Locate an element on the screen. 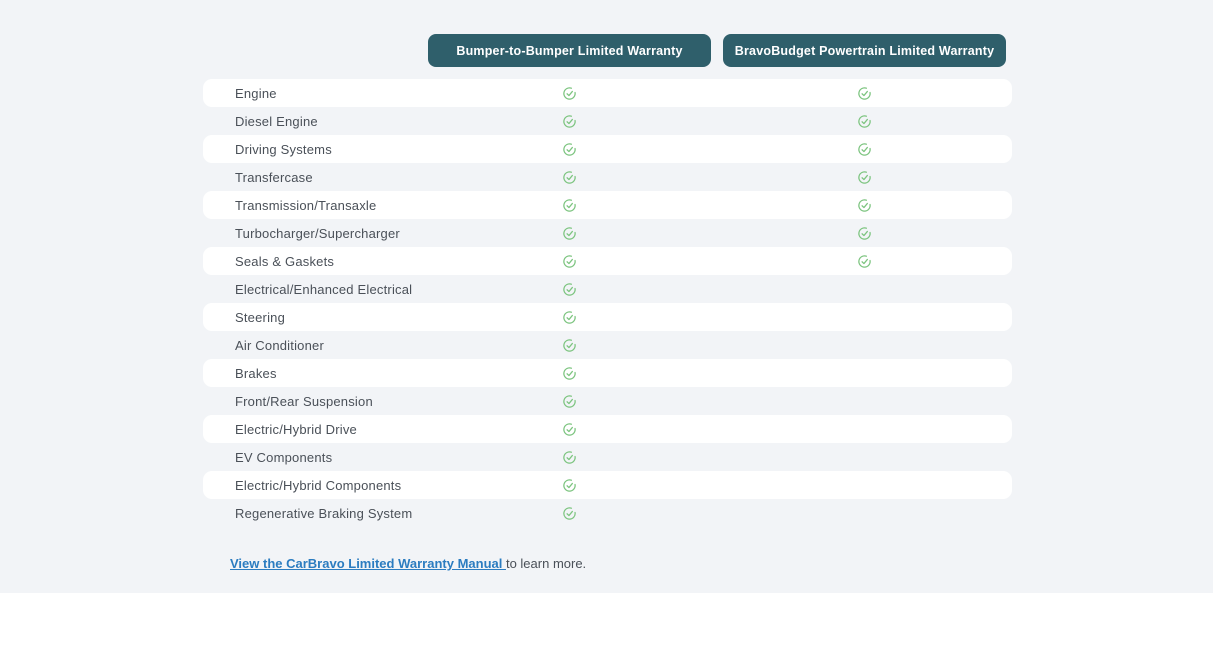  row-label: Diesel Engine is located at coordinates (276, 121).